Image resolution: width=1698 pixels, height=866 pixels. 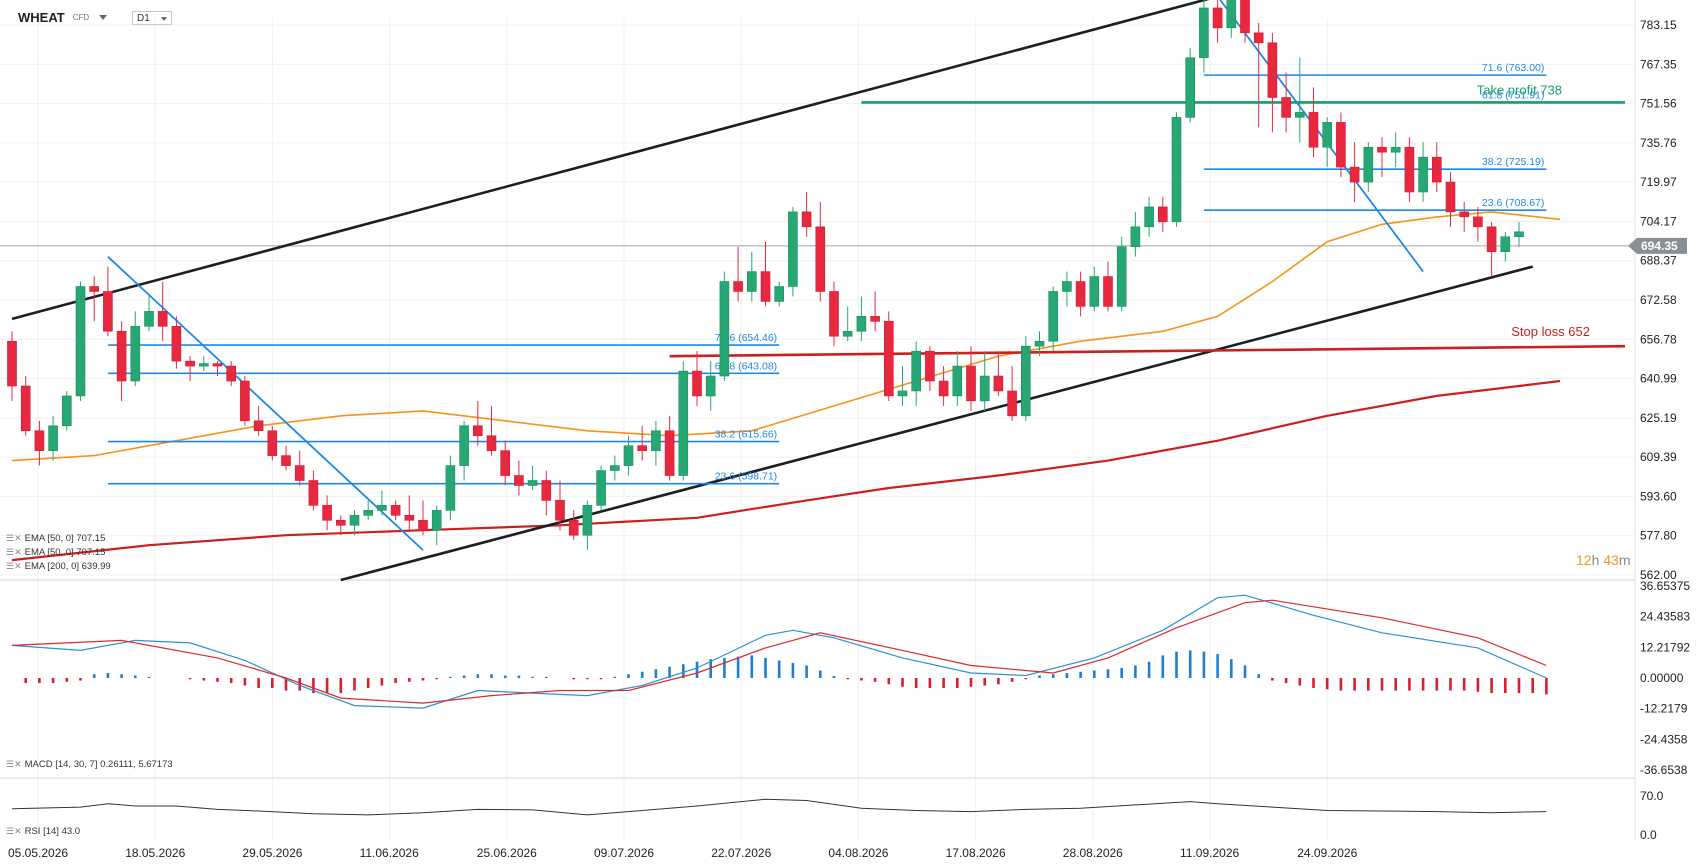 I want to click on timeframe-select: D1, so click(x=152, y=18).